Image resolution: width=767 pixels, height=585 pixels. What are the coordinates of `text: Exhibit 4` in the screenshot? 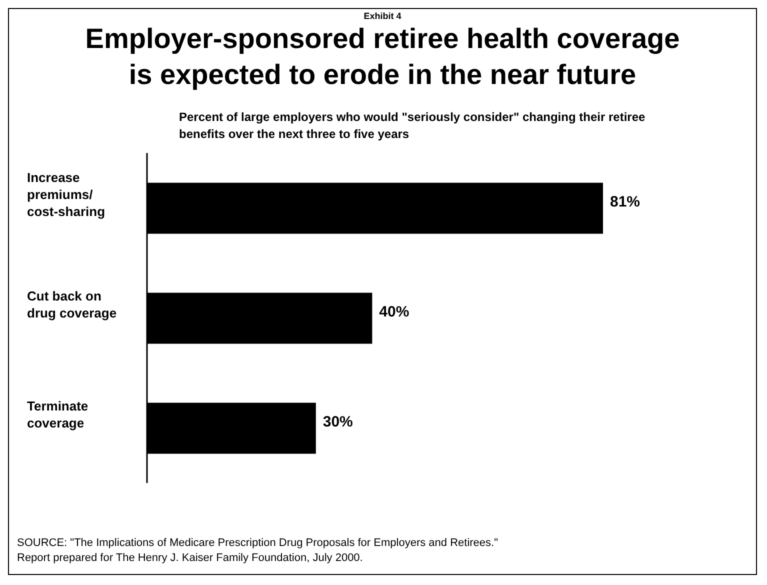 It's located at (382, 16).